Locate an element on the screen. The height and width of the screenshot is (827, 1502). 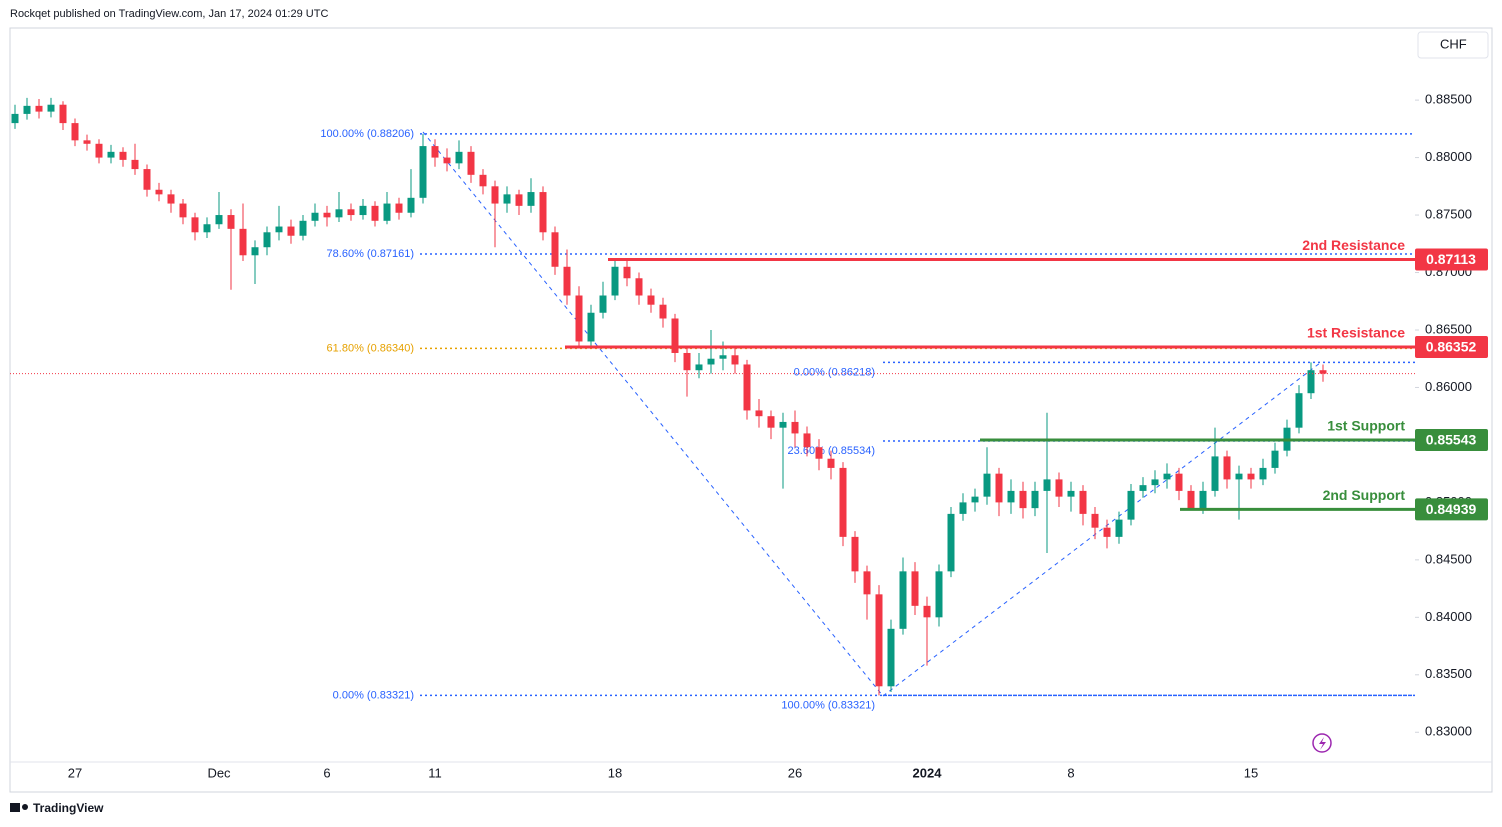
lightning-icon is located at coordinates (1322, 743).